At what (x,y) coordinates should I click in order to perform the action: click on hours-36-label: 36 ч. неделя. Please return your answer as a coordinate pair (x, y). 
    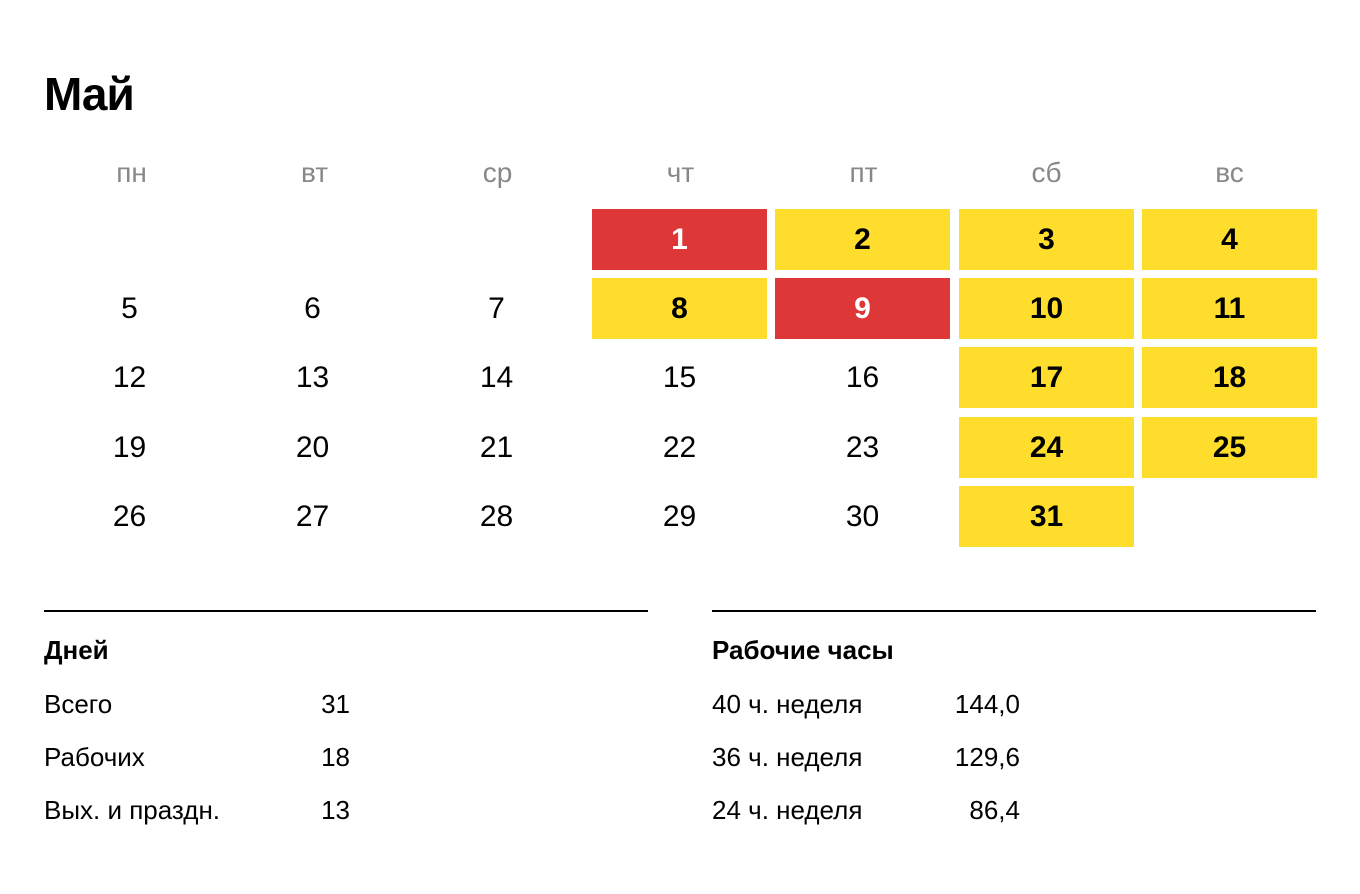
    Looking at the image, I should click on (787, 757).